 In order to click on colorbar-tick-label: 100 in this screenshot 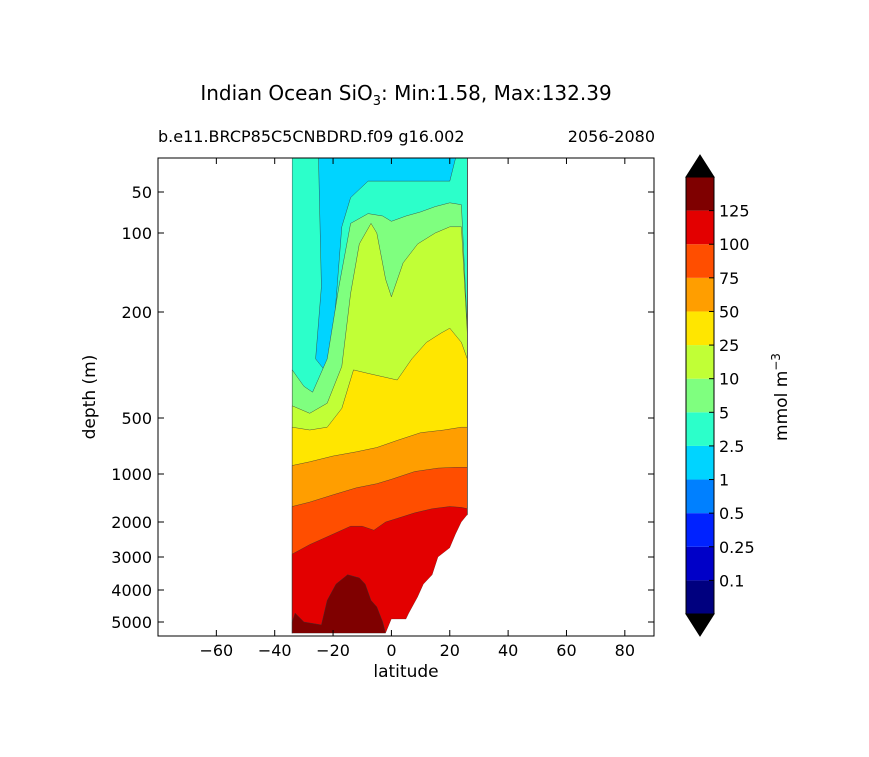, I will do `click(734, 244)`.